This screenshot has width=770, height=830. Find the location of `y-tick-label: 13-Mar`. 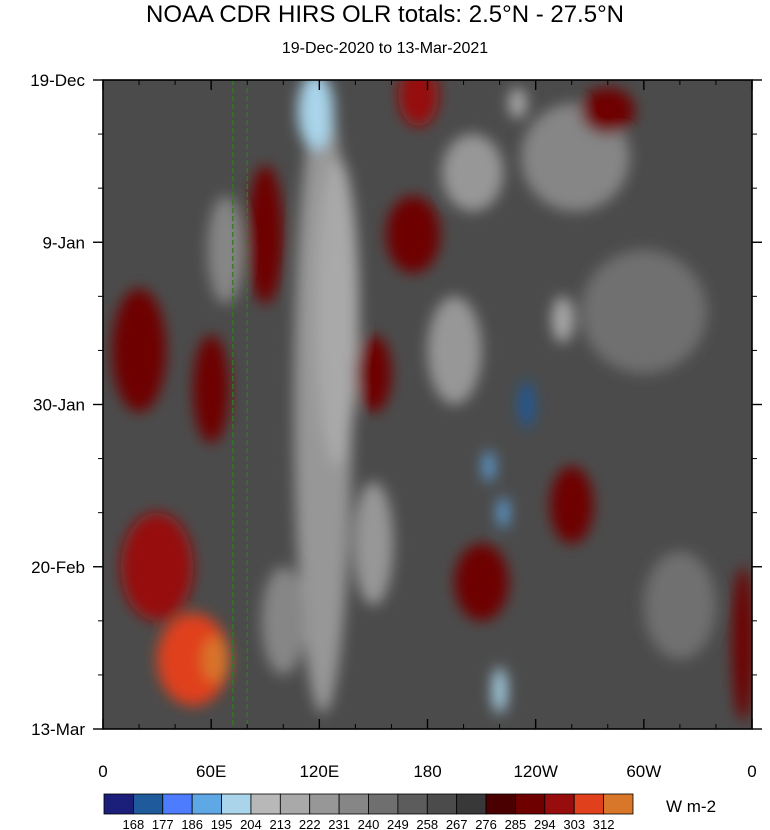

y-tick-label: 13-Mar is located at coordinates (58, 729).